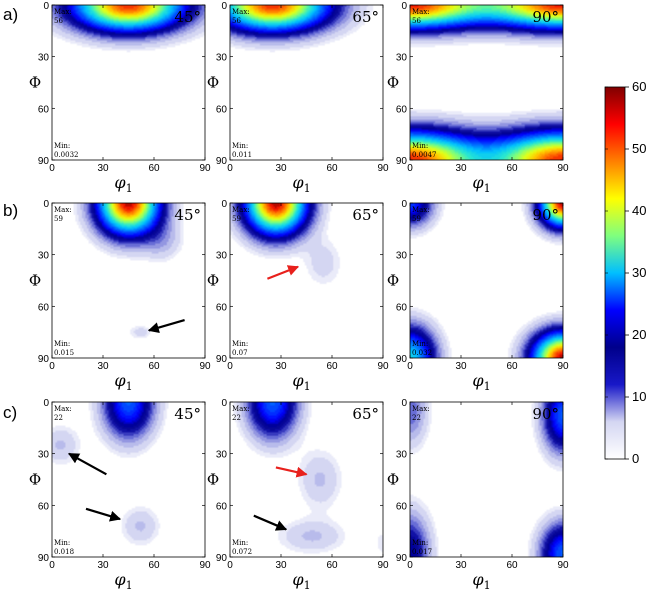  Describe the element at coordinates (58, 418) in the screenshot. I see `max-value: 22` at that location.